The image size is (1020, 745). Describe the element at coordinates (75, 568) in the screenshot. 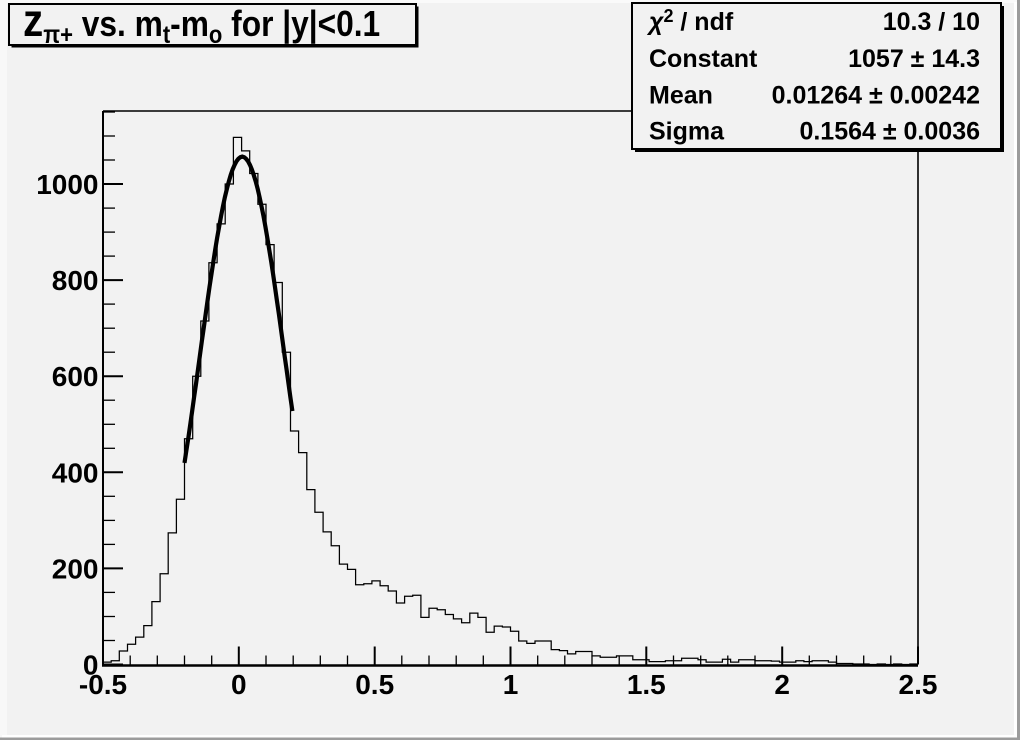

I see `svg-text: 200` at that location.